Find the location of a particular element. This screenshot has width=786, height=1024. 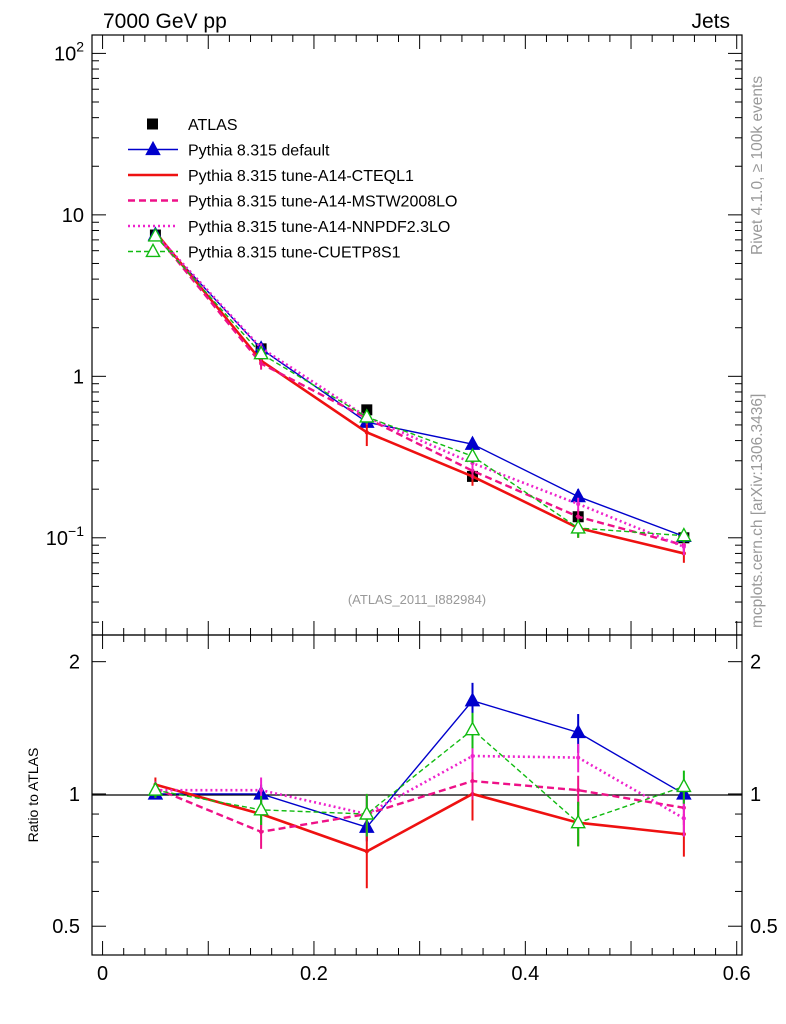

header-left: 7000 GeV pp is located at coordinates (165, 21).